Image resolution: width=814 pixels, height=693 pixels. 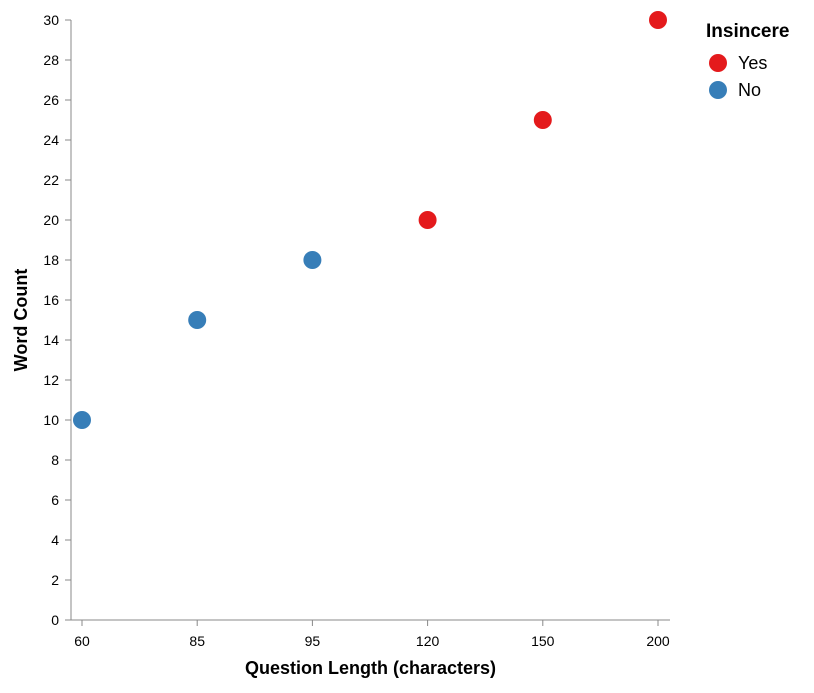 What do you see at coordinates (718, 90) in the screenshot?
I see `legend-symbol-no` at bounding box center [718, 90].